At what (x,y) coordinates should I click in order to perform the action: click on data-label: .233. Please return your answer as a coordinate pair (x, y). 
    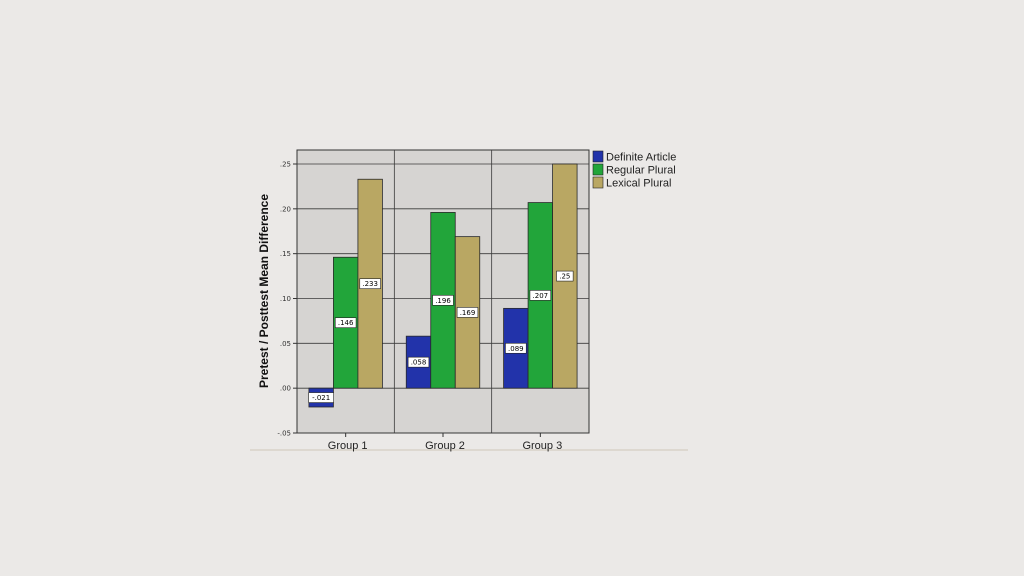
    Looking at the image, I should click on (370, 284).